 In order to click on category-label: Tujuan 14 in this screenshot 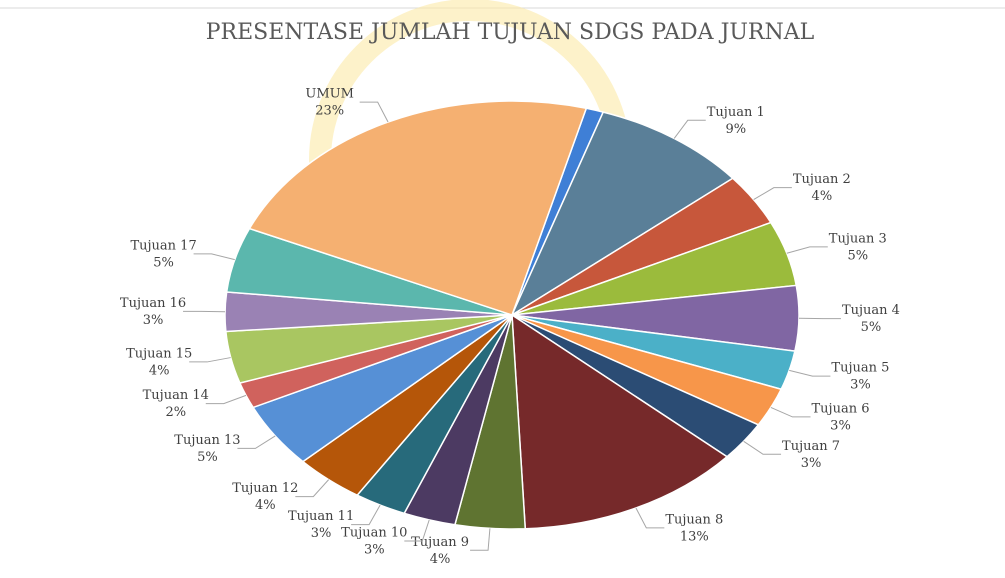, I will do `click(176, 395)`.